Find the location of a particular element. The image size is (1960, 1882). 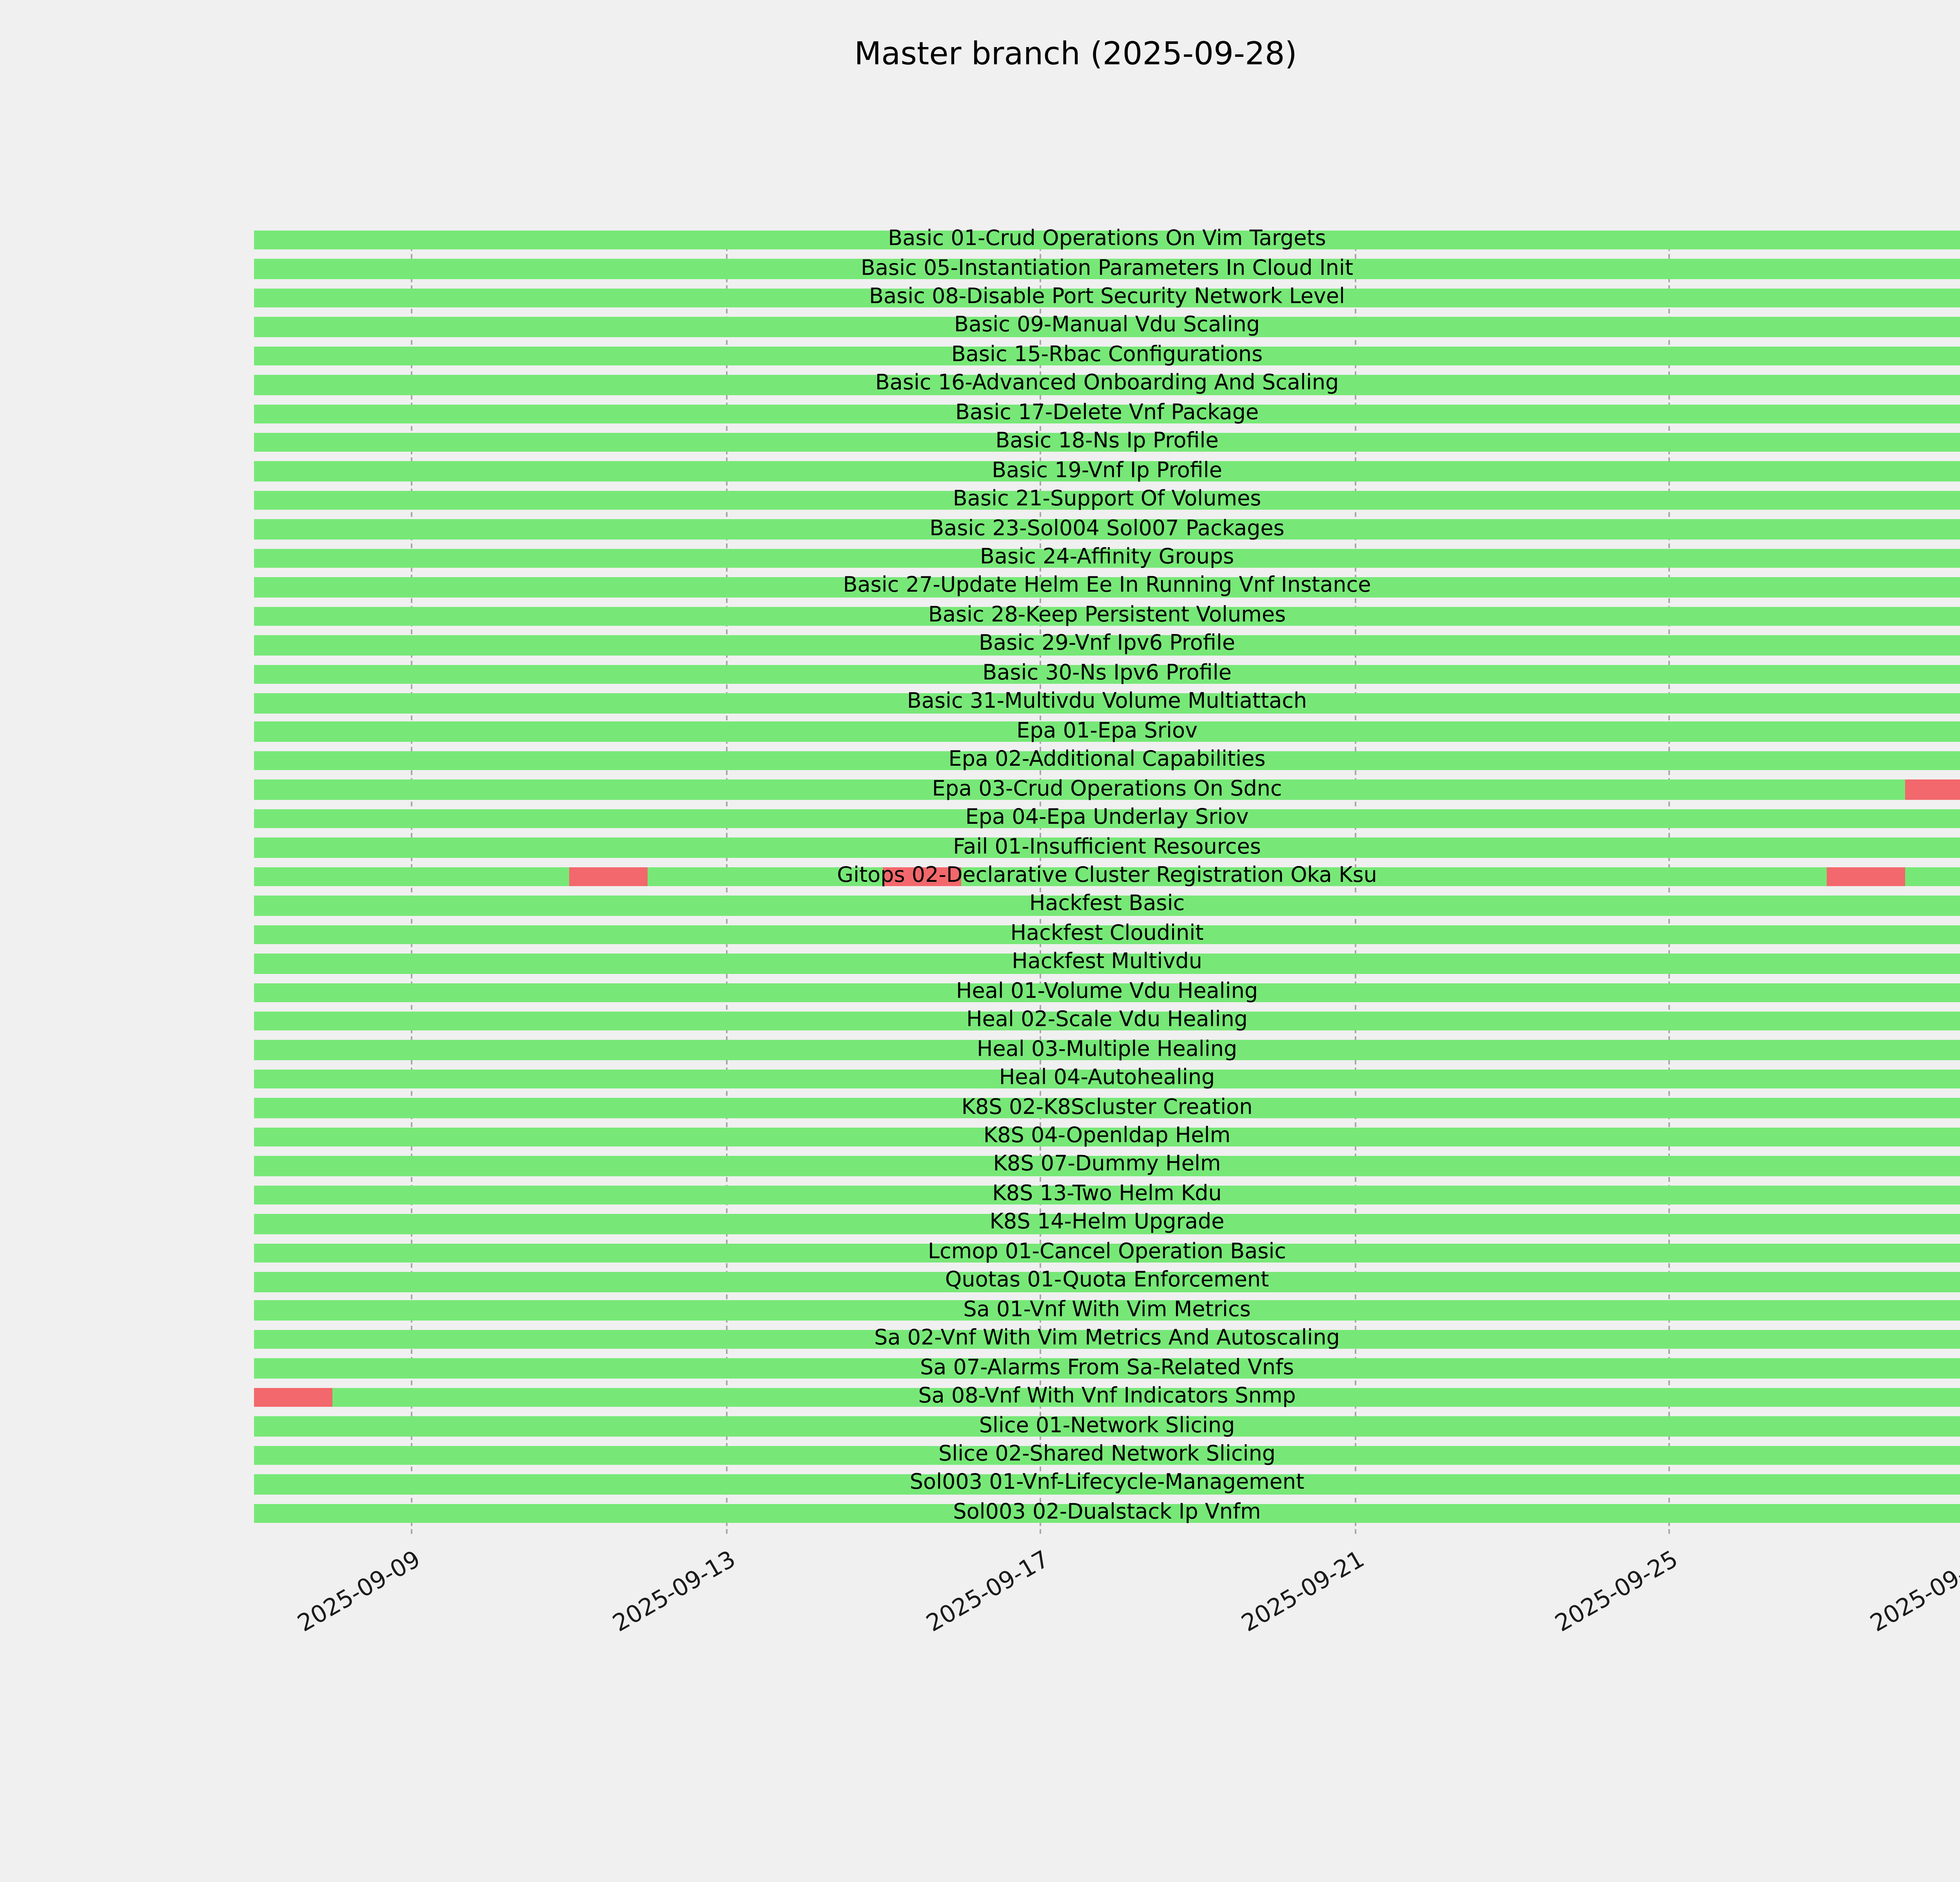

task-label: Epa 01-Epa Sriov is located at coordinates (1107, 730).